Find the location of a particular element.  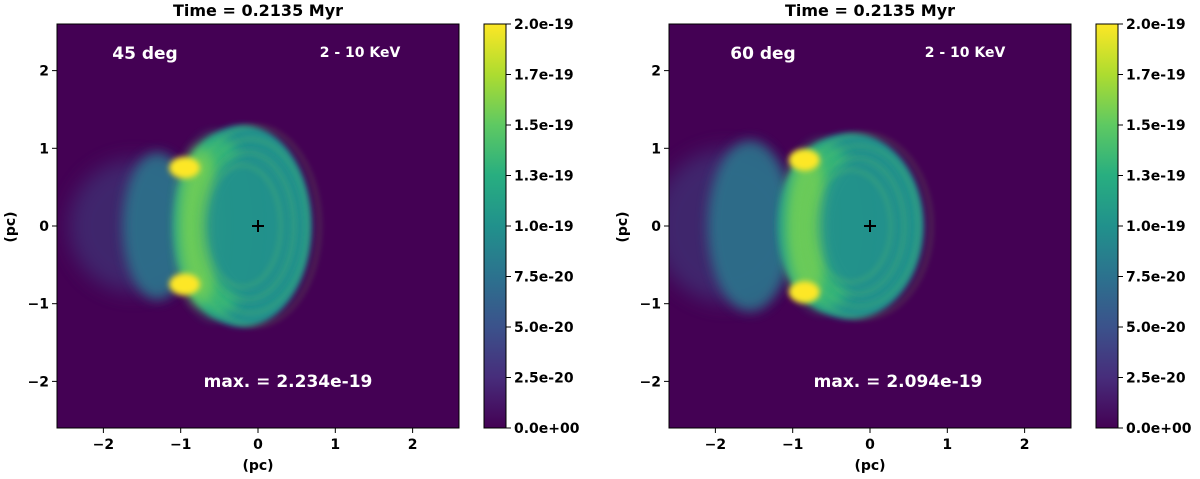

angle-label: 45 deg is located at coordinates (144, 54).